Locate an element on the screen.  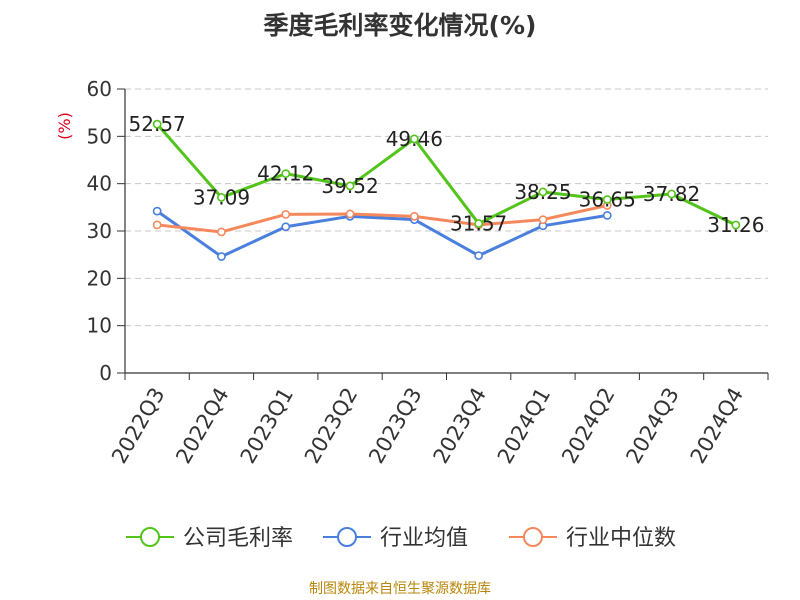
data-label: 52.57 is located at coordinates (157, 124).